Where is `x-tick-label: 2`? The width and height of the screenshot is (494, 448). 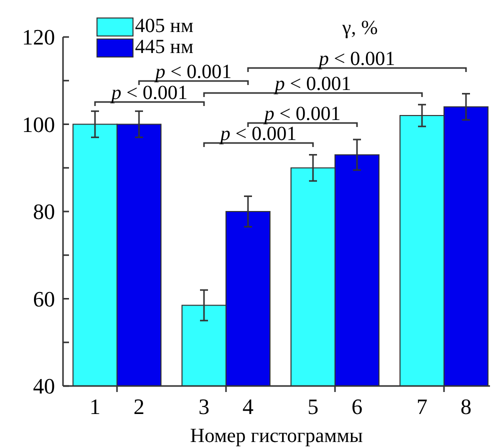
x-tick-label: 2 is located at coordinates (139, 406).